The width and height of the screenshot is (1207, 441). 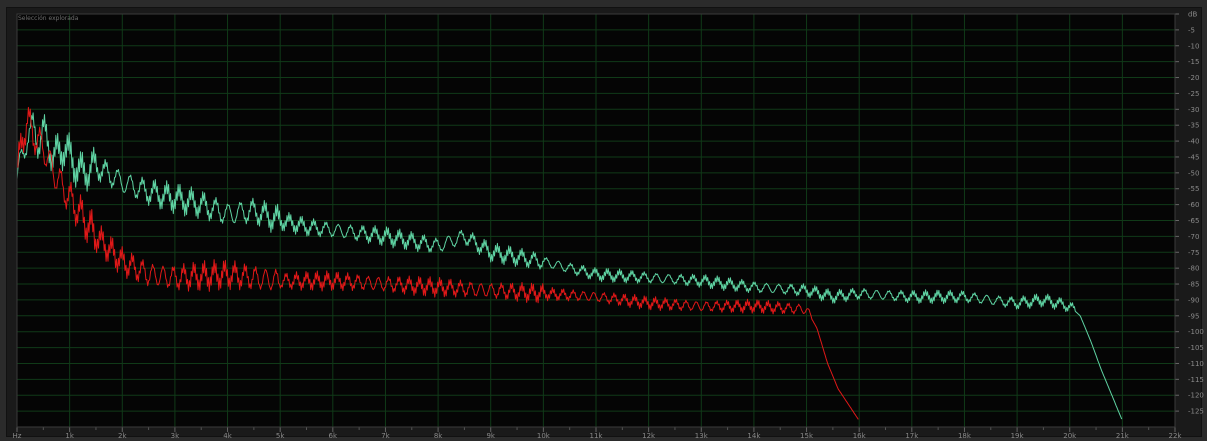 I want to click on y-tick-label: -125, so click(x=1196, y=412).